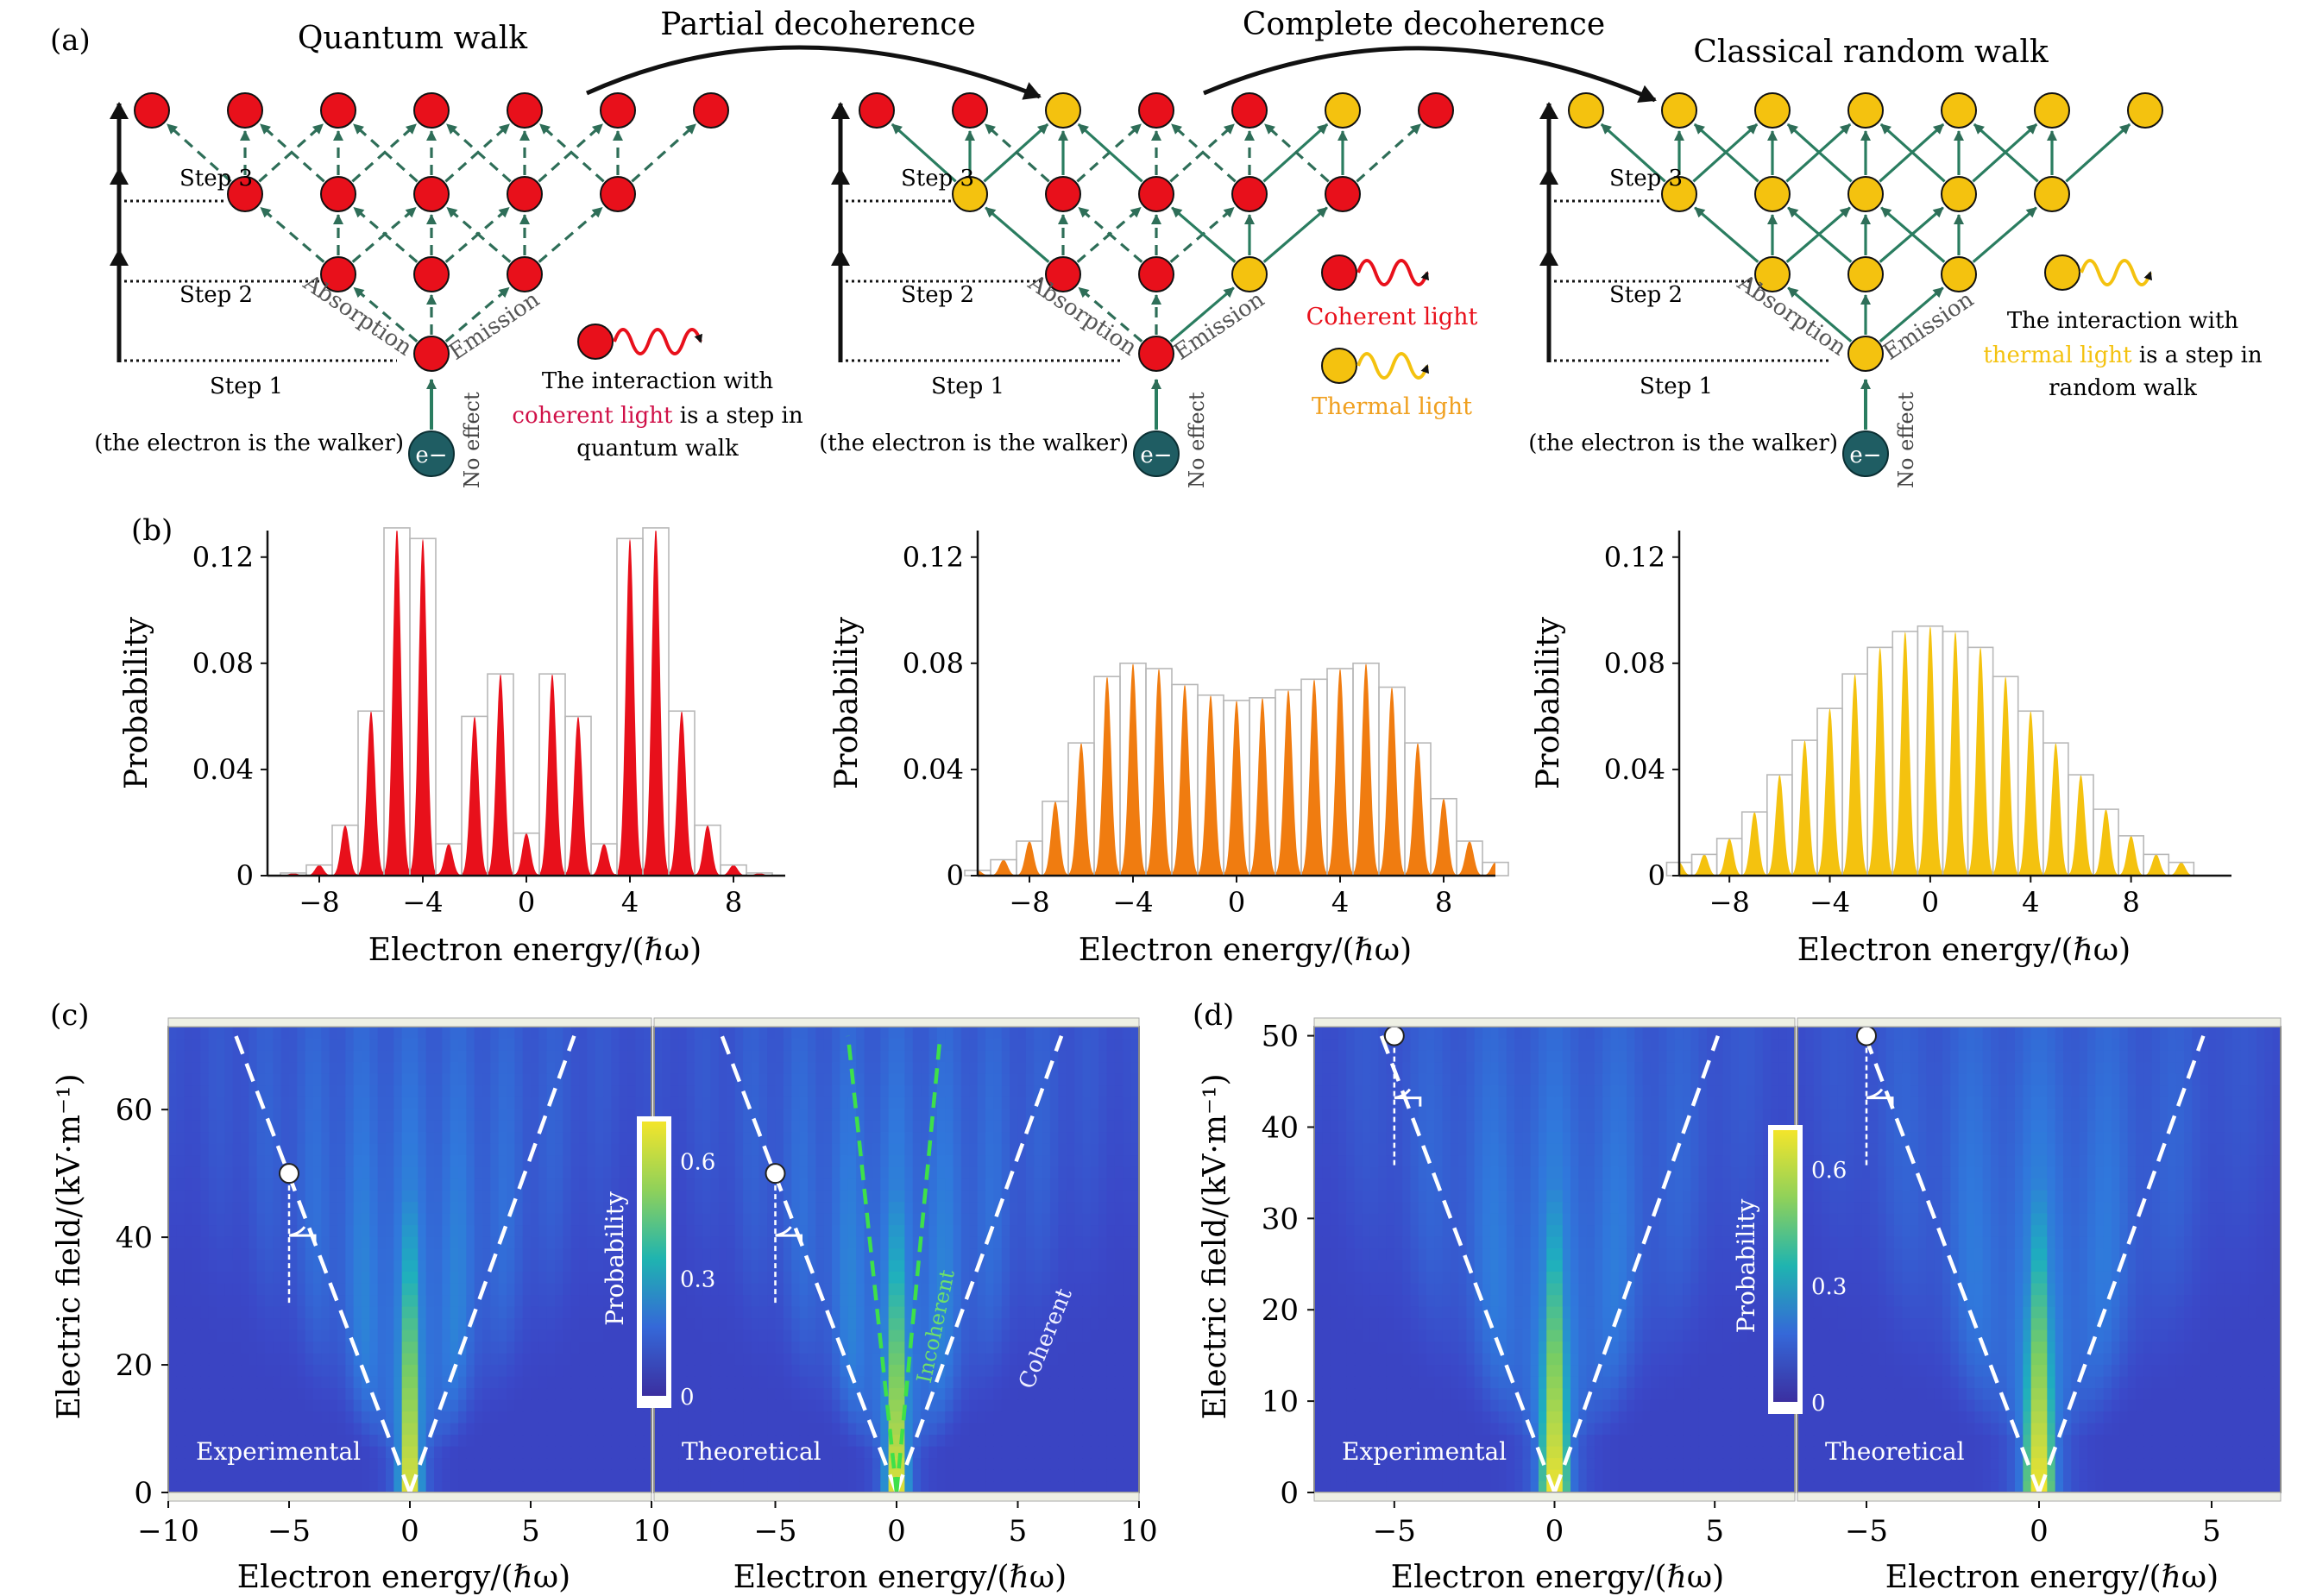  Describe the element at coordinates (1436, 110) in the screenshot. I see `walk-node` at that location.